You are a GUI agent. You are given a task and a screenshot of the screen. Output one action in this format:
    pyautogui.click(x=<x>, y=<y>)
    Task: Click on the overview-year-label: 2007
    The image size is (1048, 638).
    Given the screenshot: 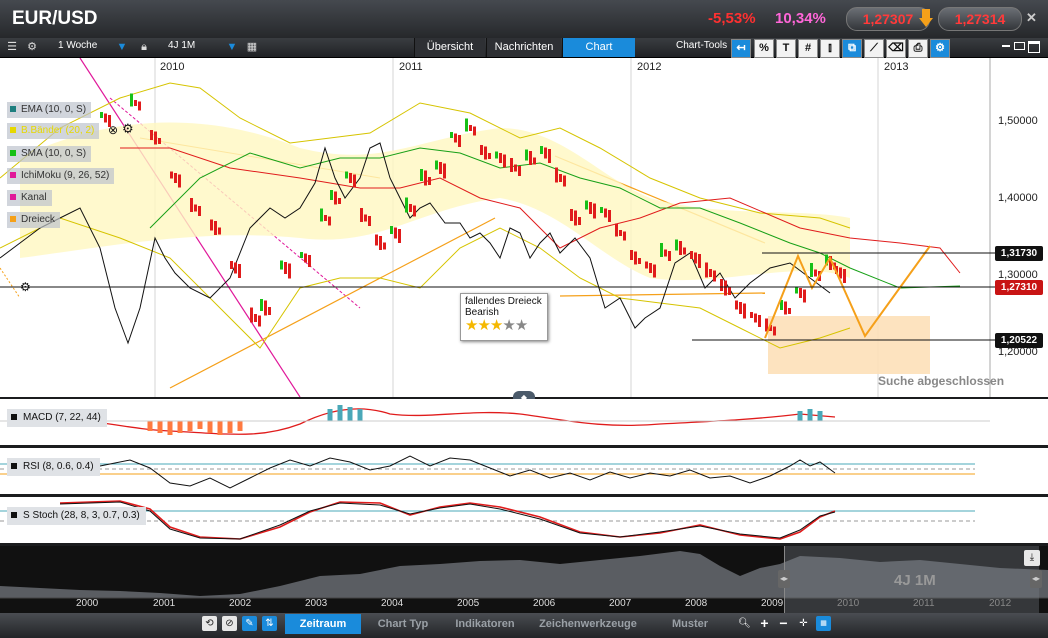 What is the action you would take?
    pyautogui.click(x=620, y=603)
    